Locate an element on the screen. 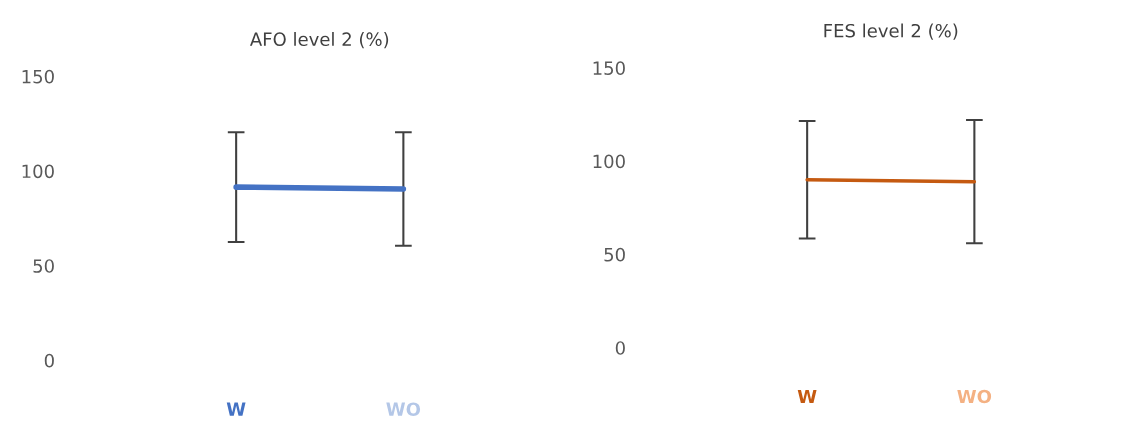  chart-title: AFO level 2 (%) is located at coordinates (319, 40).